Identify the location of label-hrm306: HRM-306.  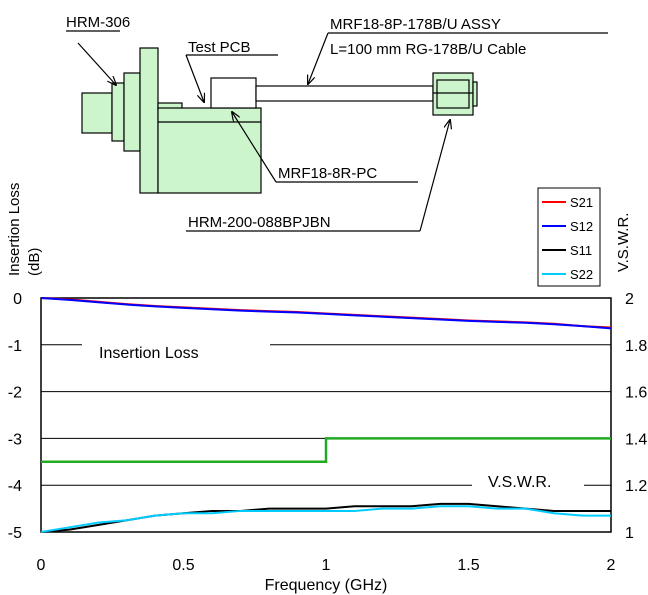
(98, 22).